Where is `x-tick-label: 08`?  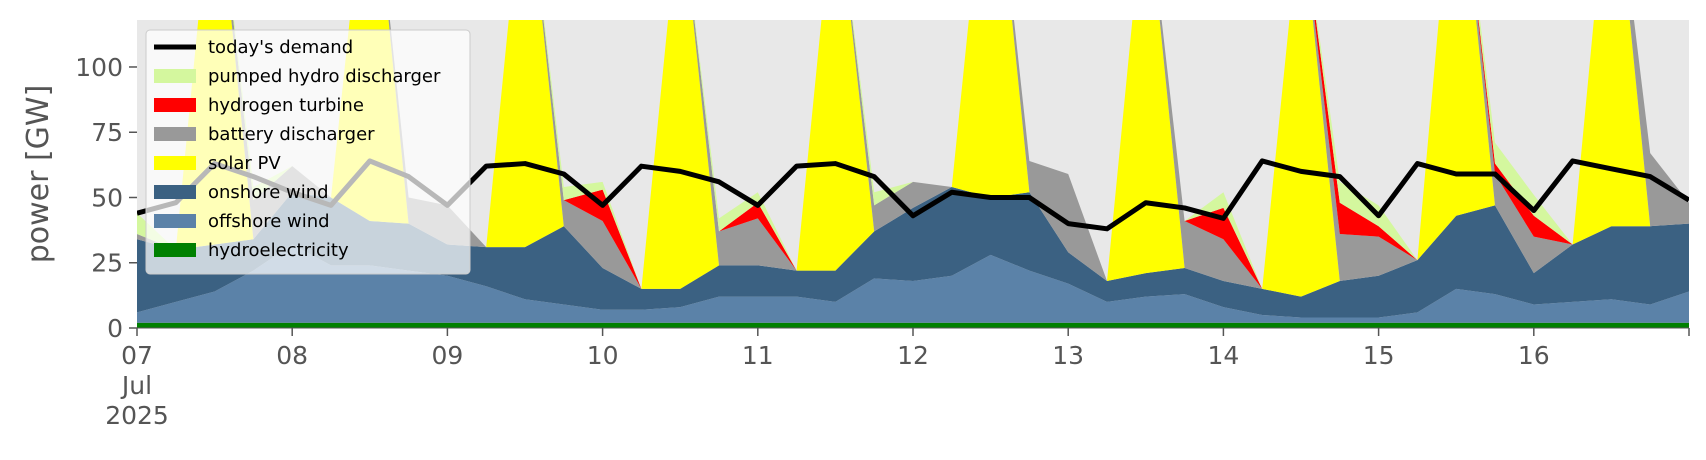 x-tick-label: 08 is located at coordinates (292, 355).